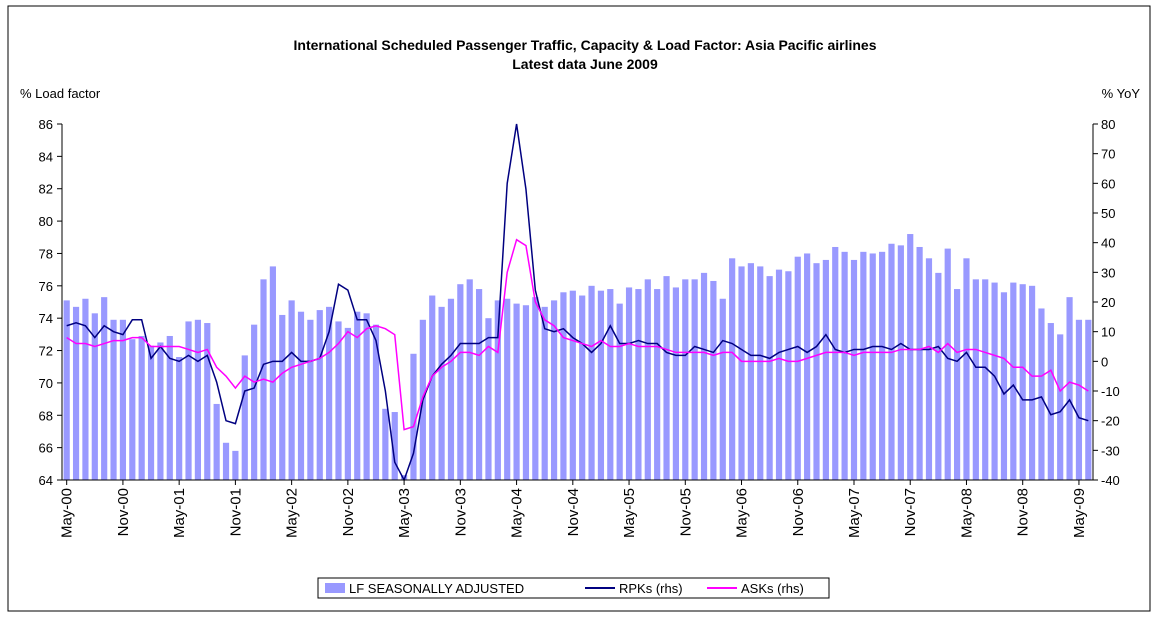  Describe the element at coordinates (573, 512) in the screenshot. I see `x-tick-label: Nov-04` at that location.